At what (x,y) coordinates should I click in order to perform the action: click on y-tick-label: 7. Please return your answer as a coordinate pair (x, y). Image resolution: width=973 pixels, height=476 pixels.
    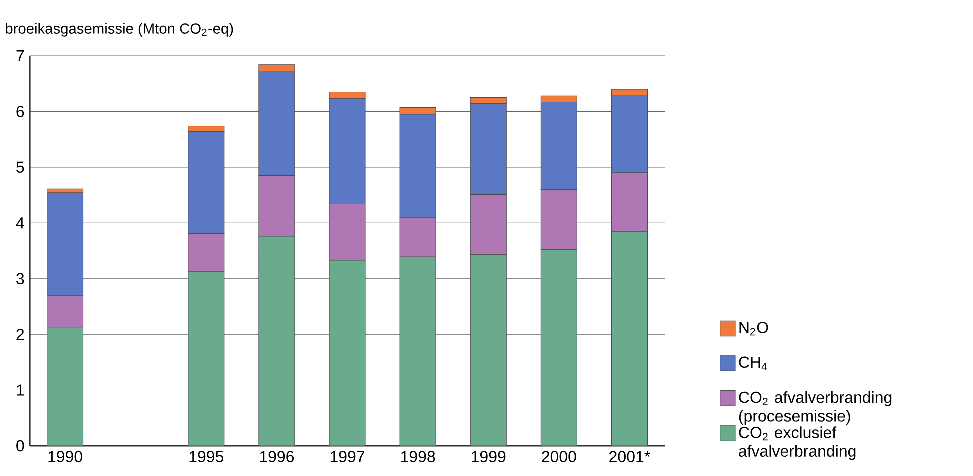
    Looking at the image, I should click on (20, 56).